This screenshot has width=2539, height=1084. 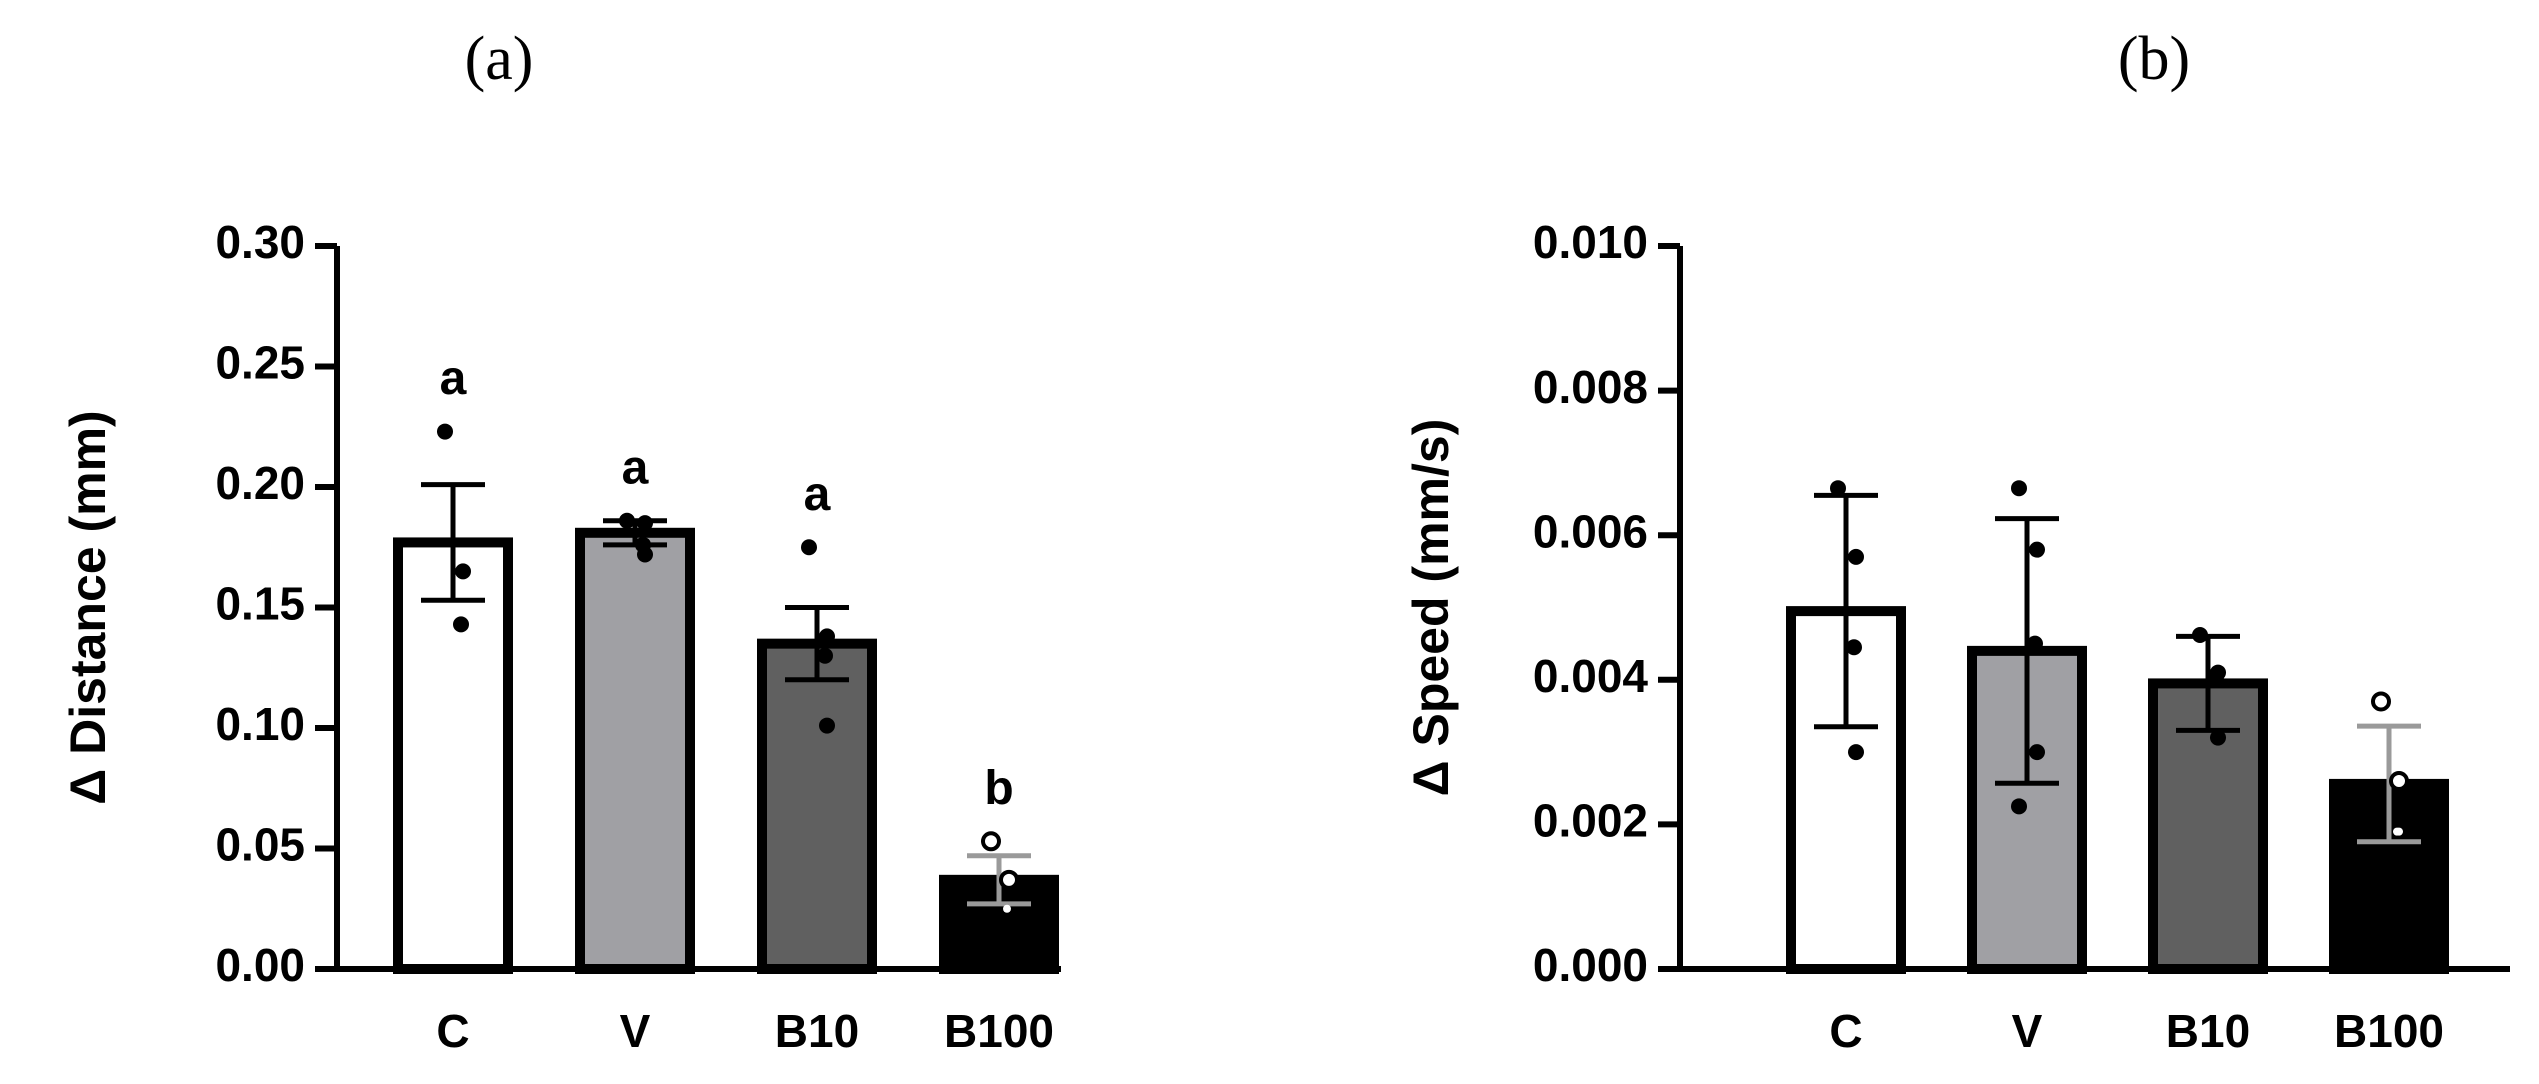 What do you see at coordinates (260, 965) in the screenshot?
I see `y-tick-label: 0.00` at bounding box center [260, 965].